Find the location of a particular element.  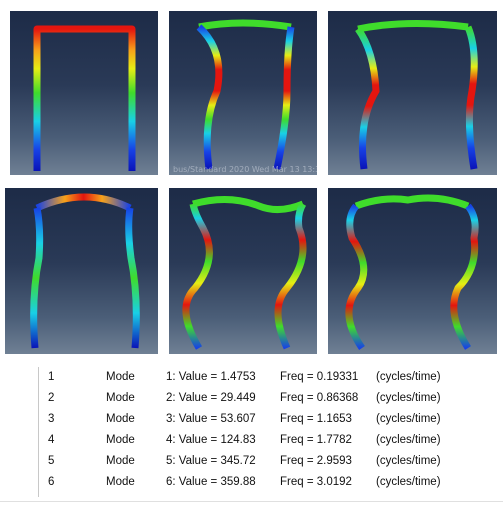

mode-freq: Freq = 1.7782 is located at coordinates (316, 440).